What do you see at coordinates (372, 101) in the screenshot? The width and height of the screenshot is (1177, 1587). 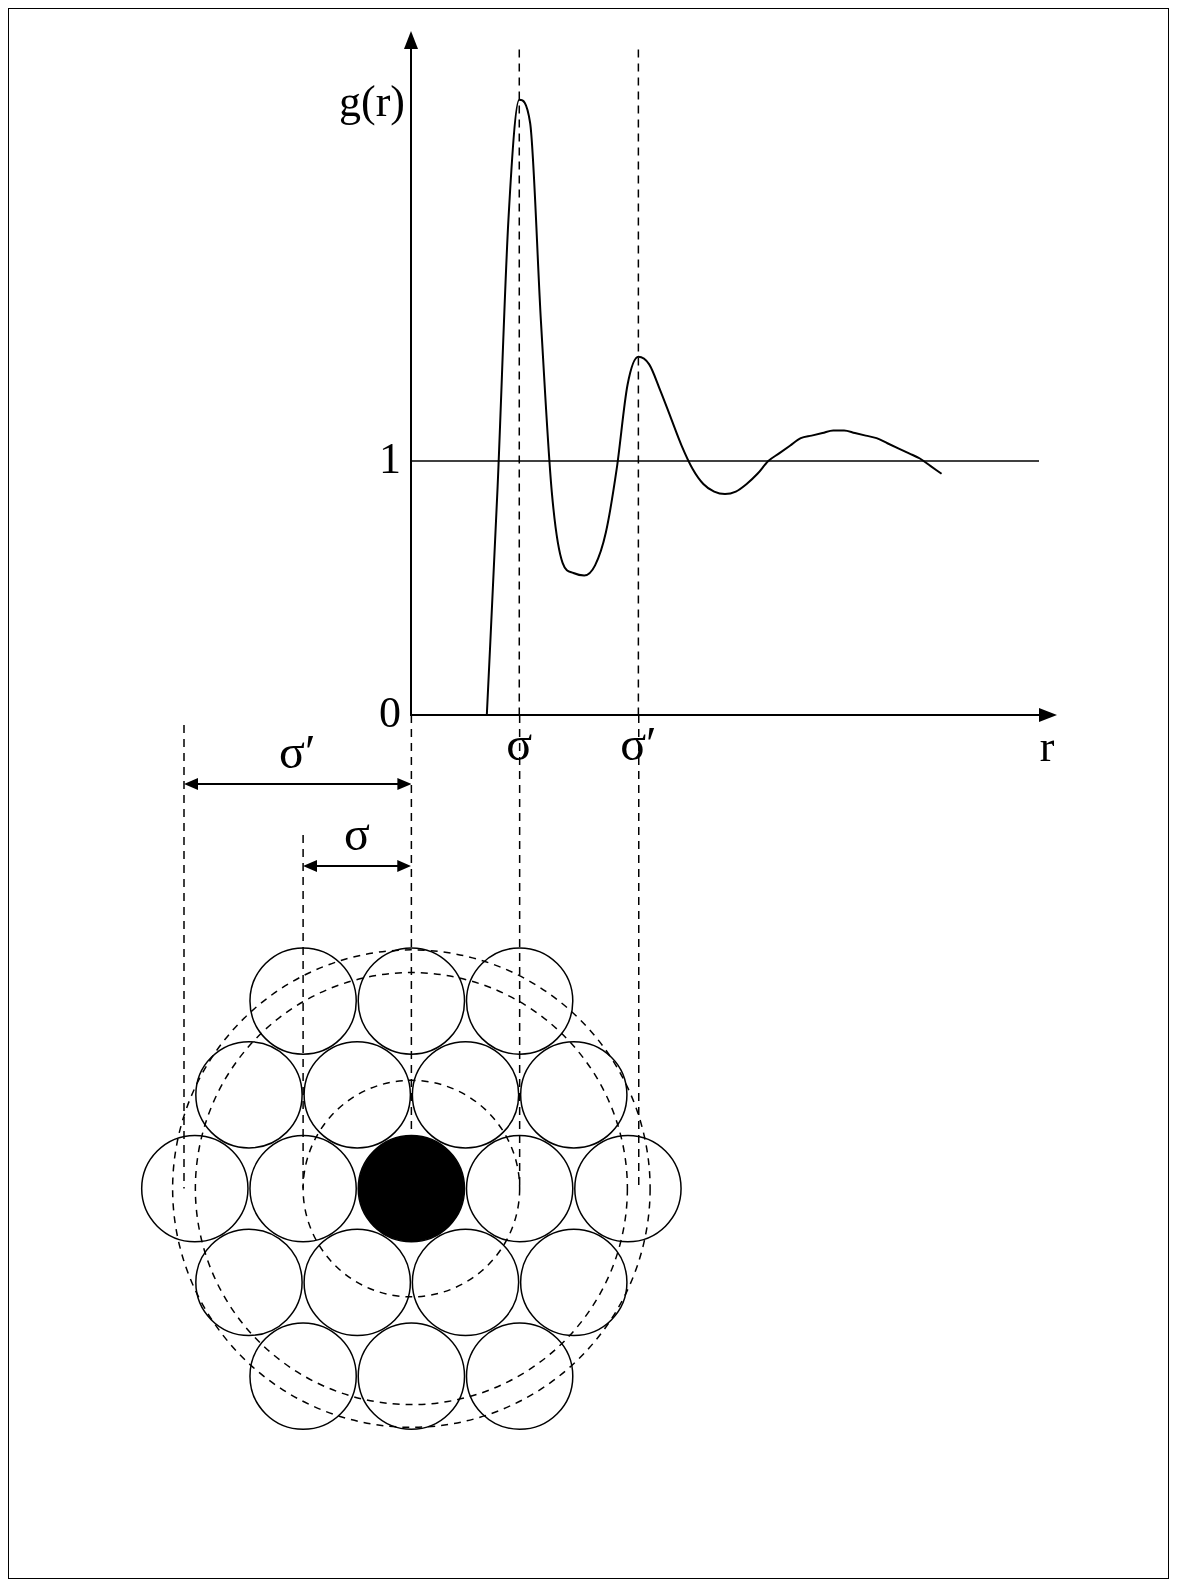 I see `y-axis-title: g(r)` at bounding box center [372, 101].